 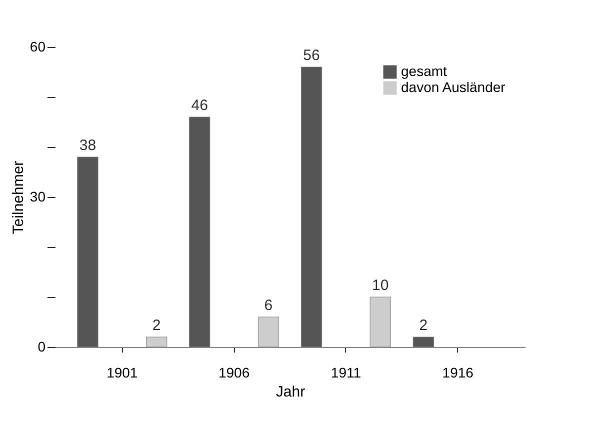 I want to click on x-tick-label: 1916, so click(x=458, y=372).